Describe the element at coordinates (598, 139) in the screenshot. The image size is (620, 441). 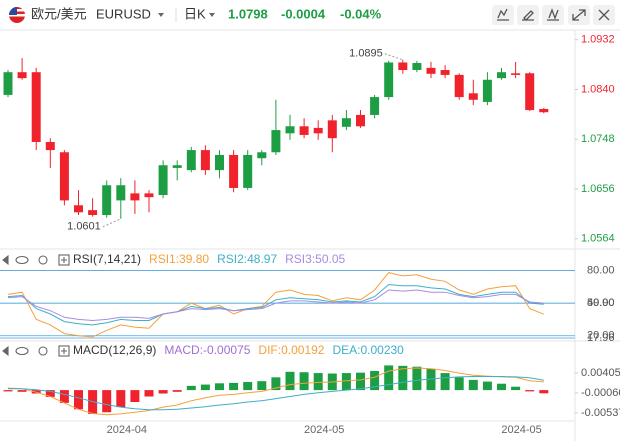
I see `y-tick-label: 1.0748` at that location.